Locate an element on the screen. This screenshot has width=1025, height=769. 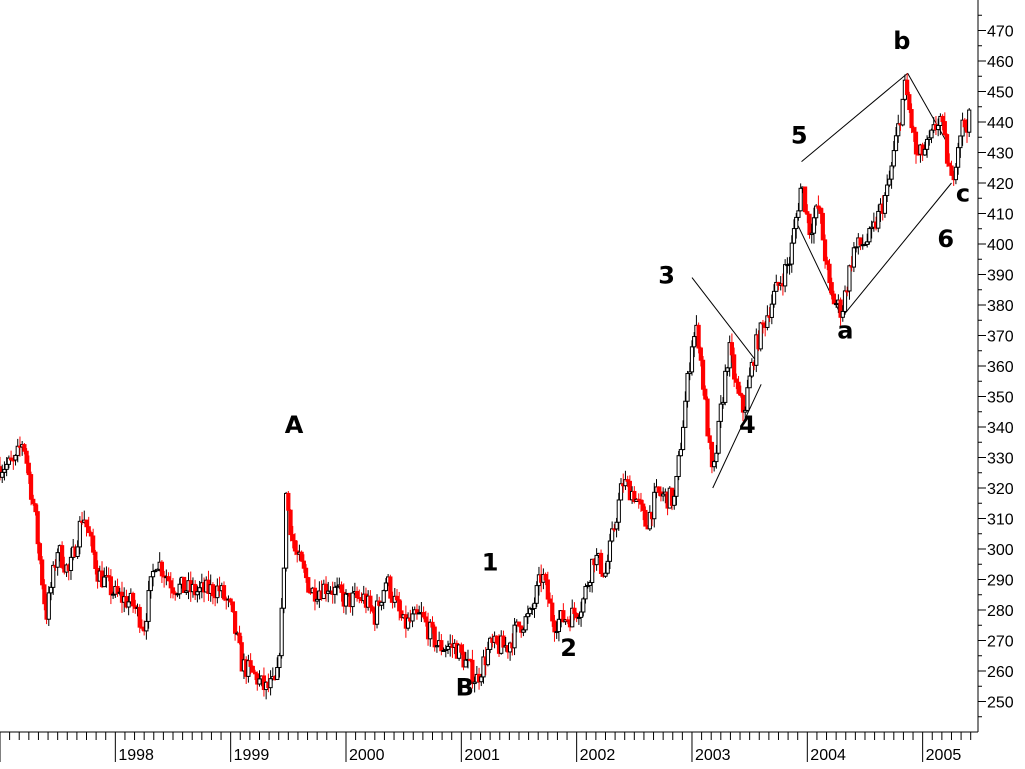
y-tick-label: 450 is located at coordinates (1000, 93).